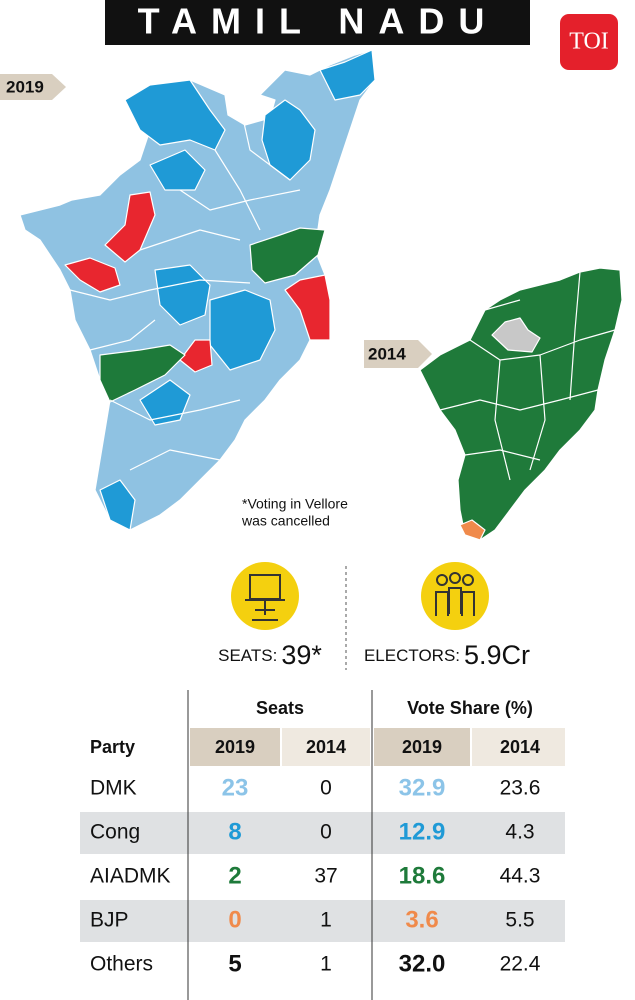  I want to click on table-cell: 5.5, so click(519, 920).